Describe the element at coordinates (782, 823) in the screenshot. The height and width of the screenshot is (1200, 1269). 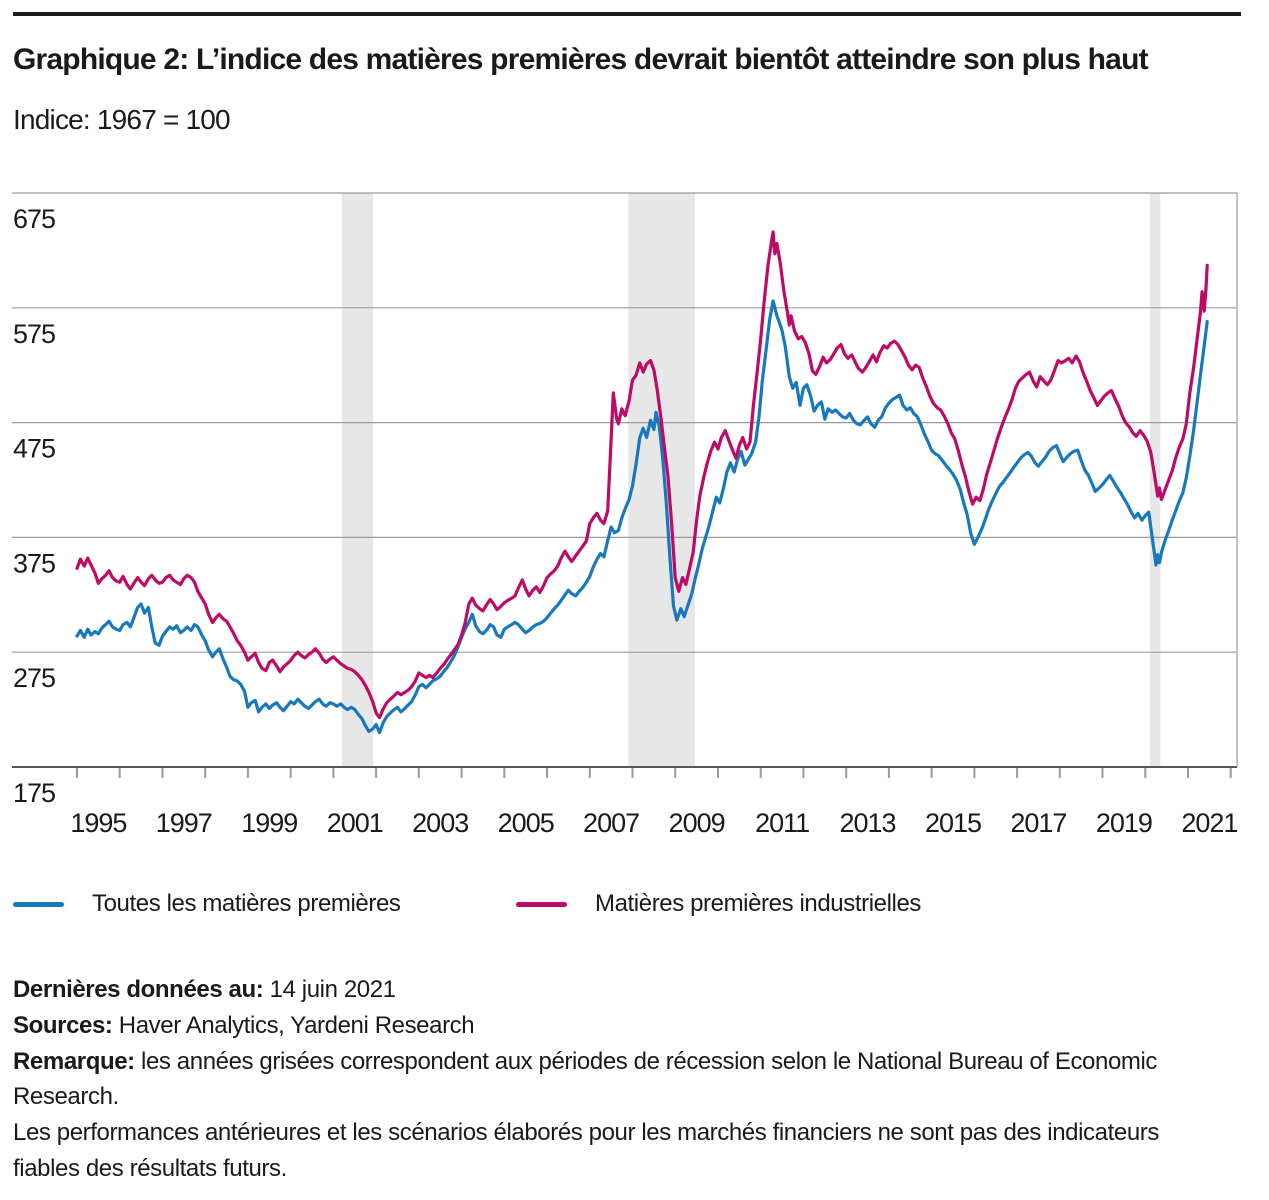
I see `x-tick-label: 2011` at that location.